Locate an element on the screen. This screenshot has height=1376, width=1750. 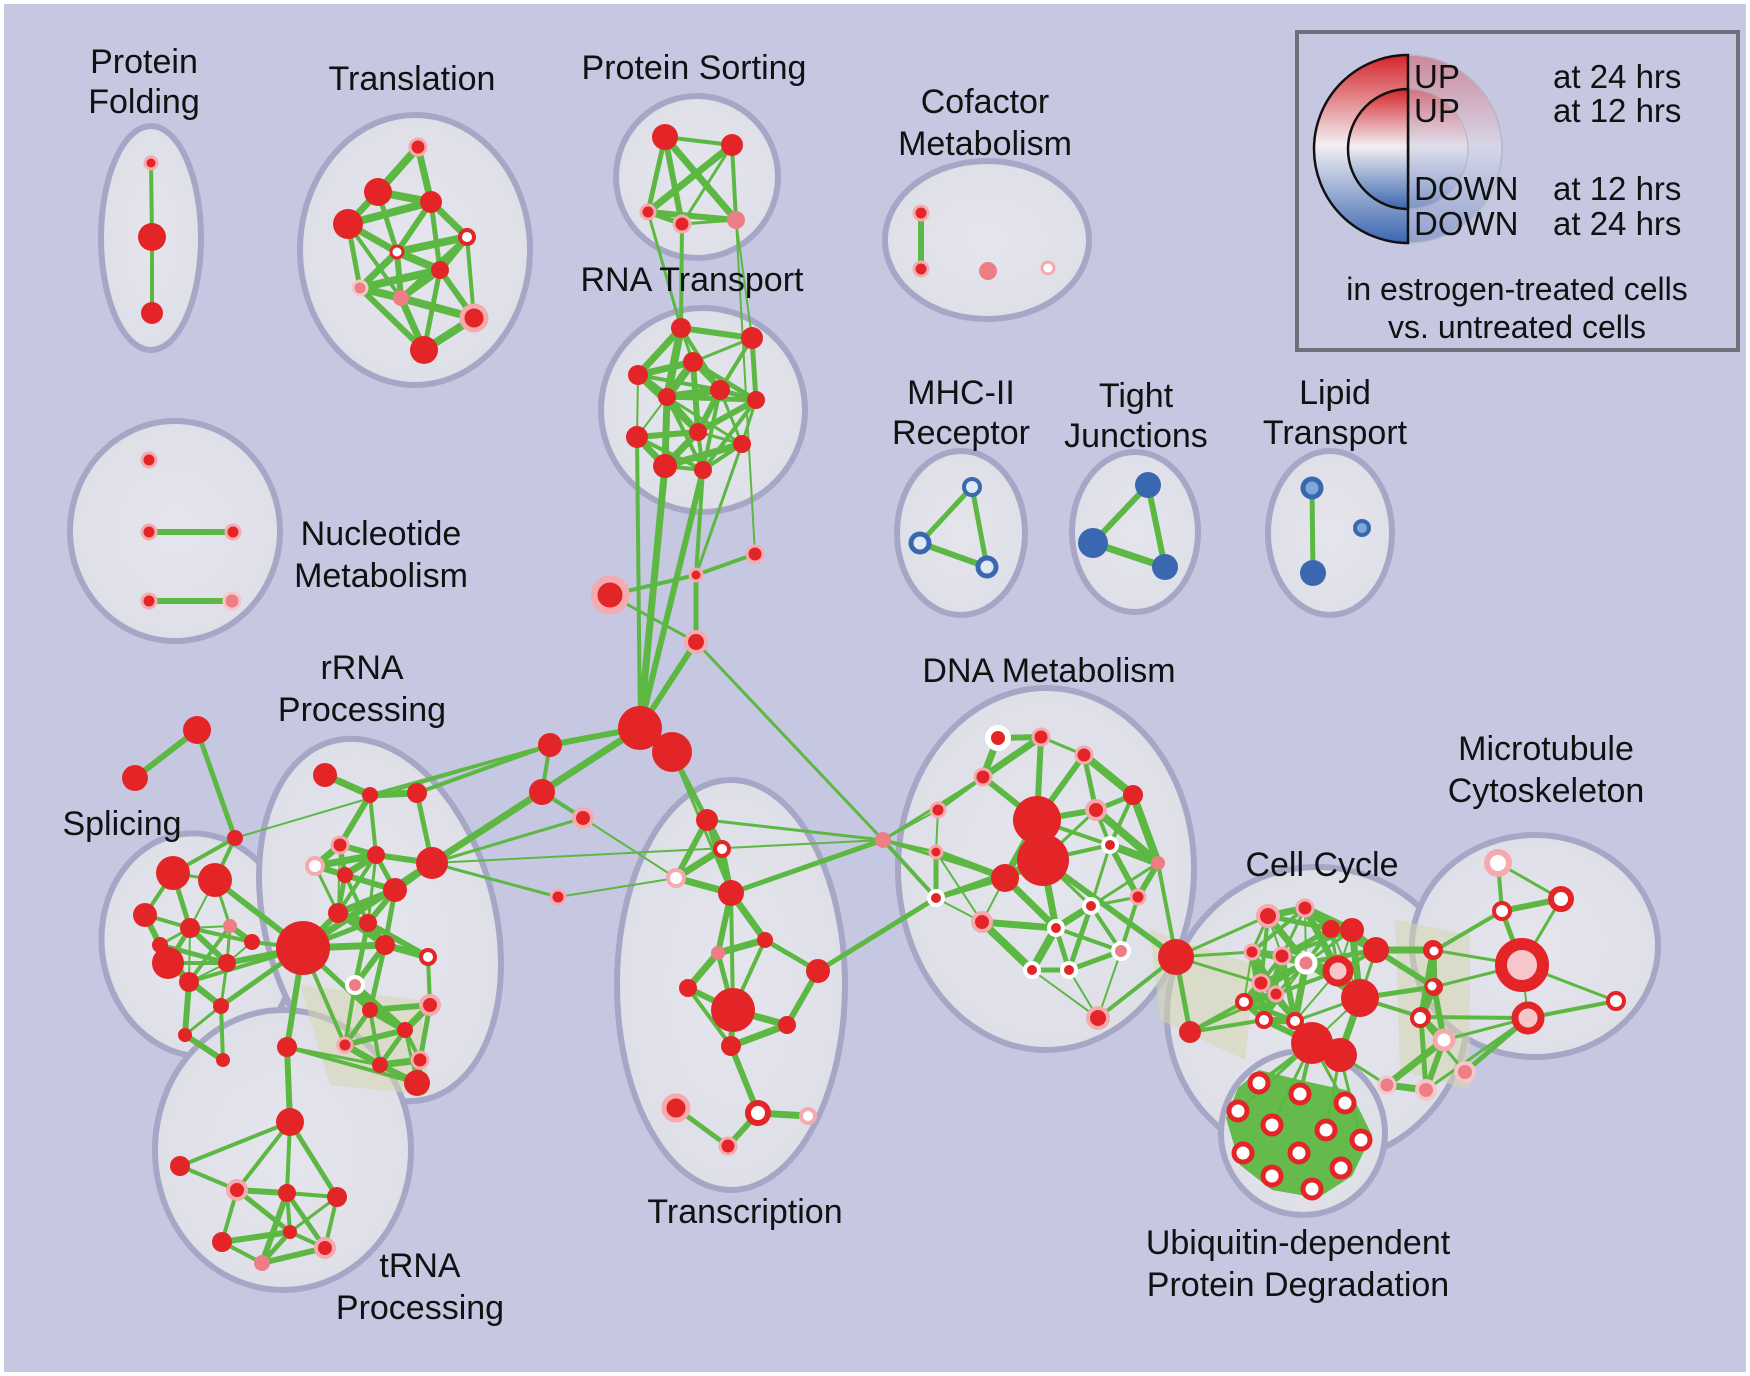
rrna-processing-edge is located at coordinates (372, 889).